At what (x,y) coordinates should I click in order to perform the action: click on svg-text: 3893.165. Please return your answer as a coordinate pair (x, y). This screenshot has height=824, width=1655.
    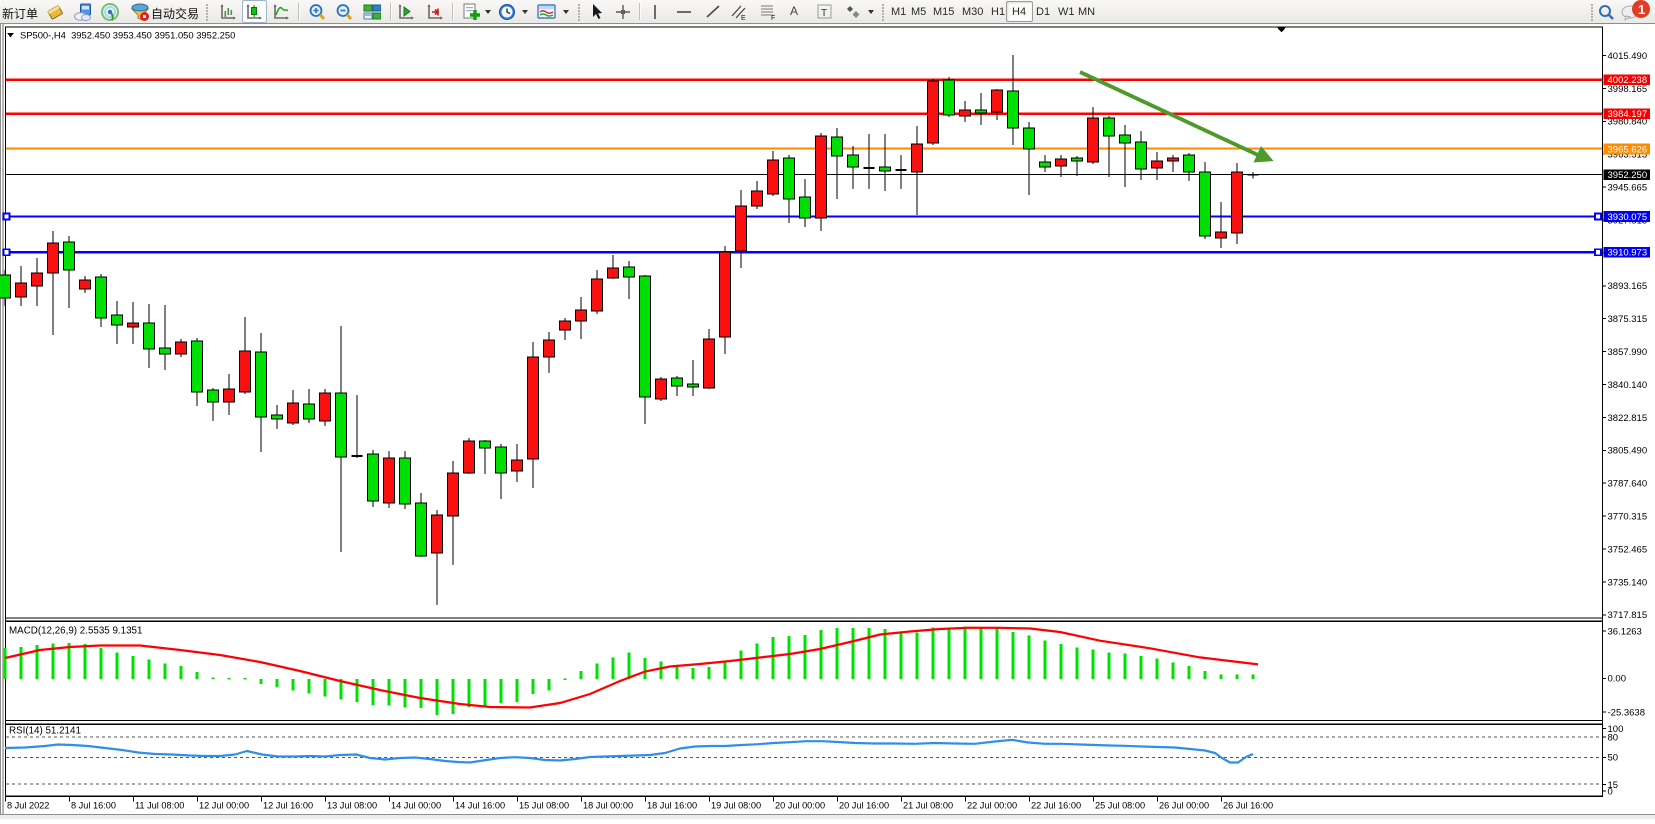
    Looking at the image, I should click on (1628, 286).